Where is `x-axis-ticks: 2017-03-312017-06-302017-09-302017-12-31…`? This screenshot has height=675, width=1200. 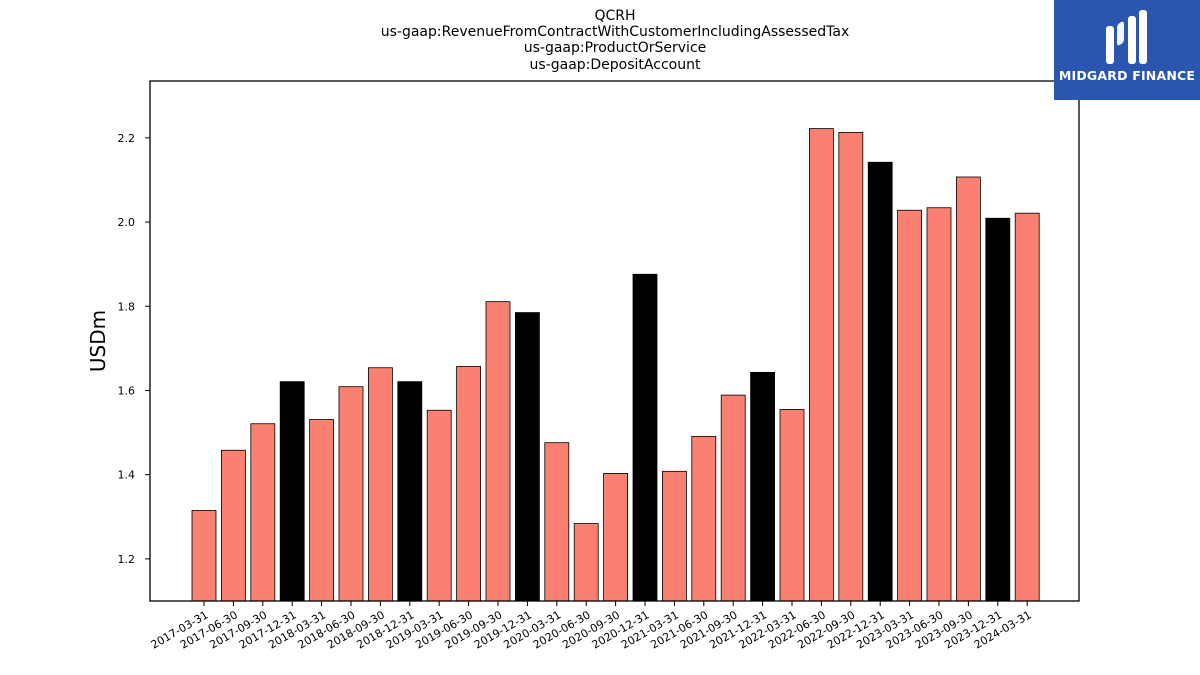 x-axis-ticks: 2017-03-312017-06-302017-09-302017-12-31… is located at coordinates (591, 626).